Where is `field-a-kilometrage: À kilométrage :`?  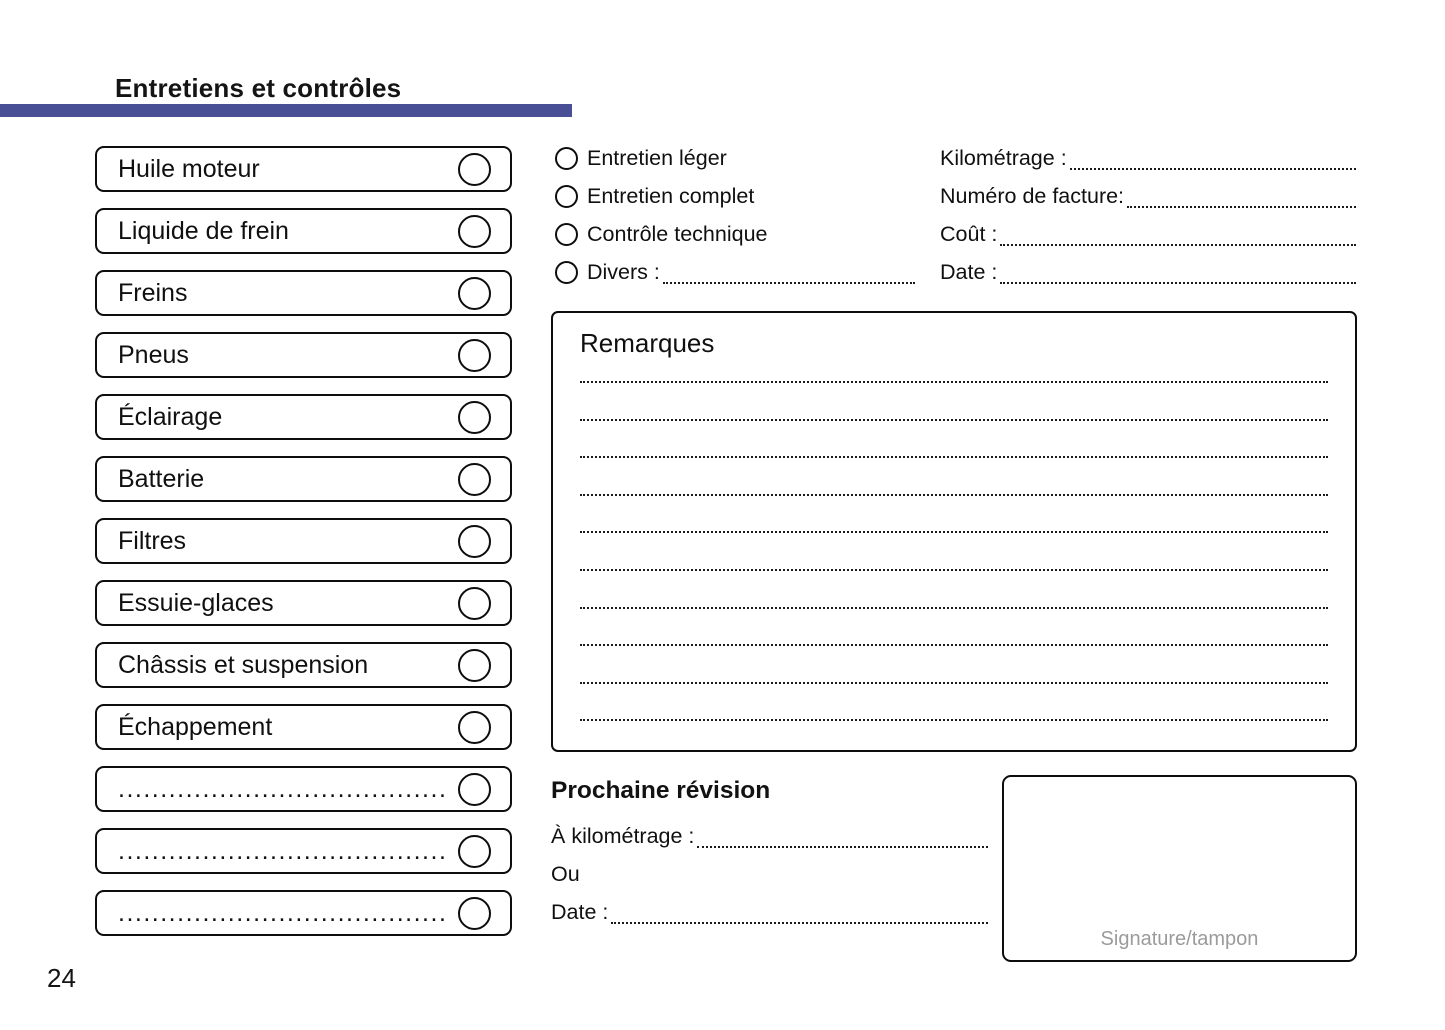 field-a-kilometrage: À kilométrage : is located at coordinates (769, 836).